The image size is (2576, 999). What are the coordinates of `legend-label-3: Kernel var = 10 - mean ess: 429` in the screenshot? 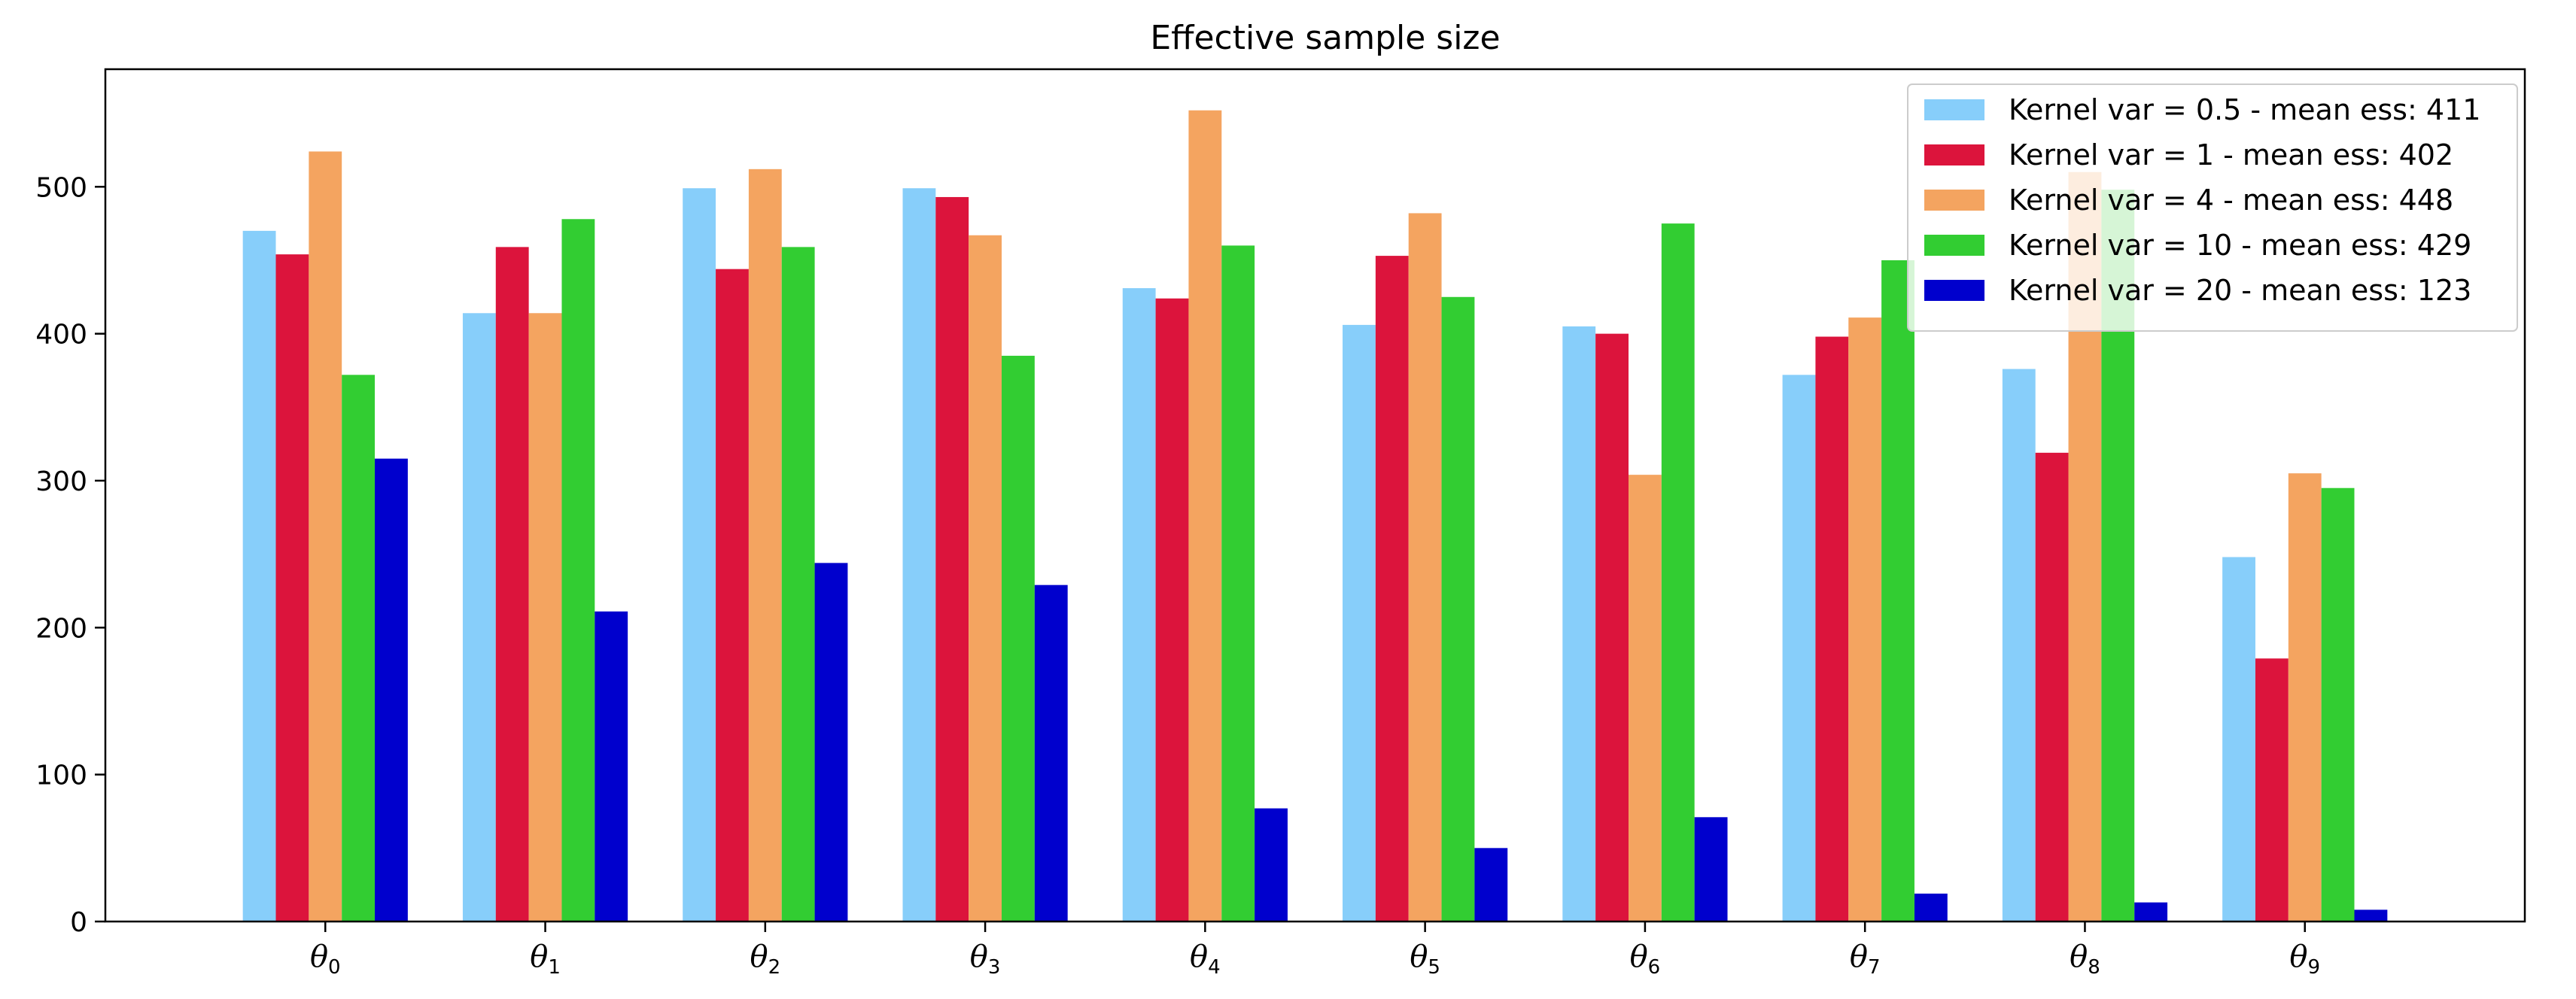 It's located at (2240, 246).